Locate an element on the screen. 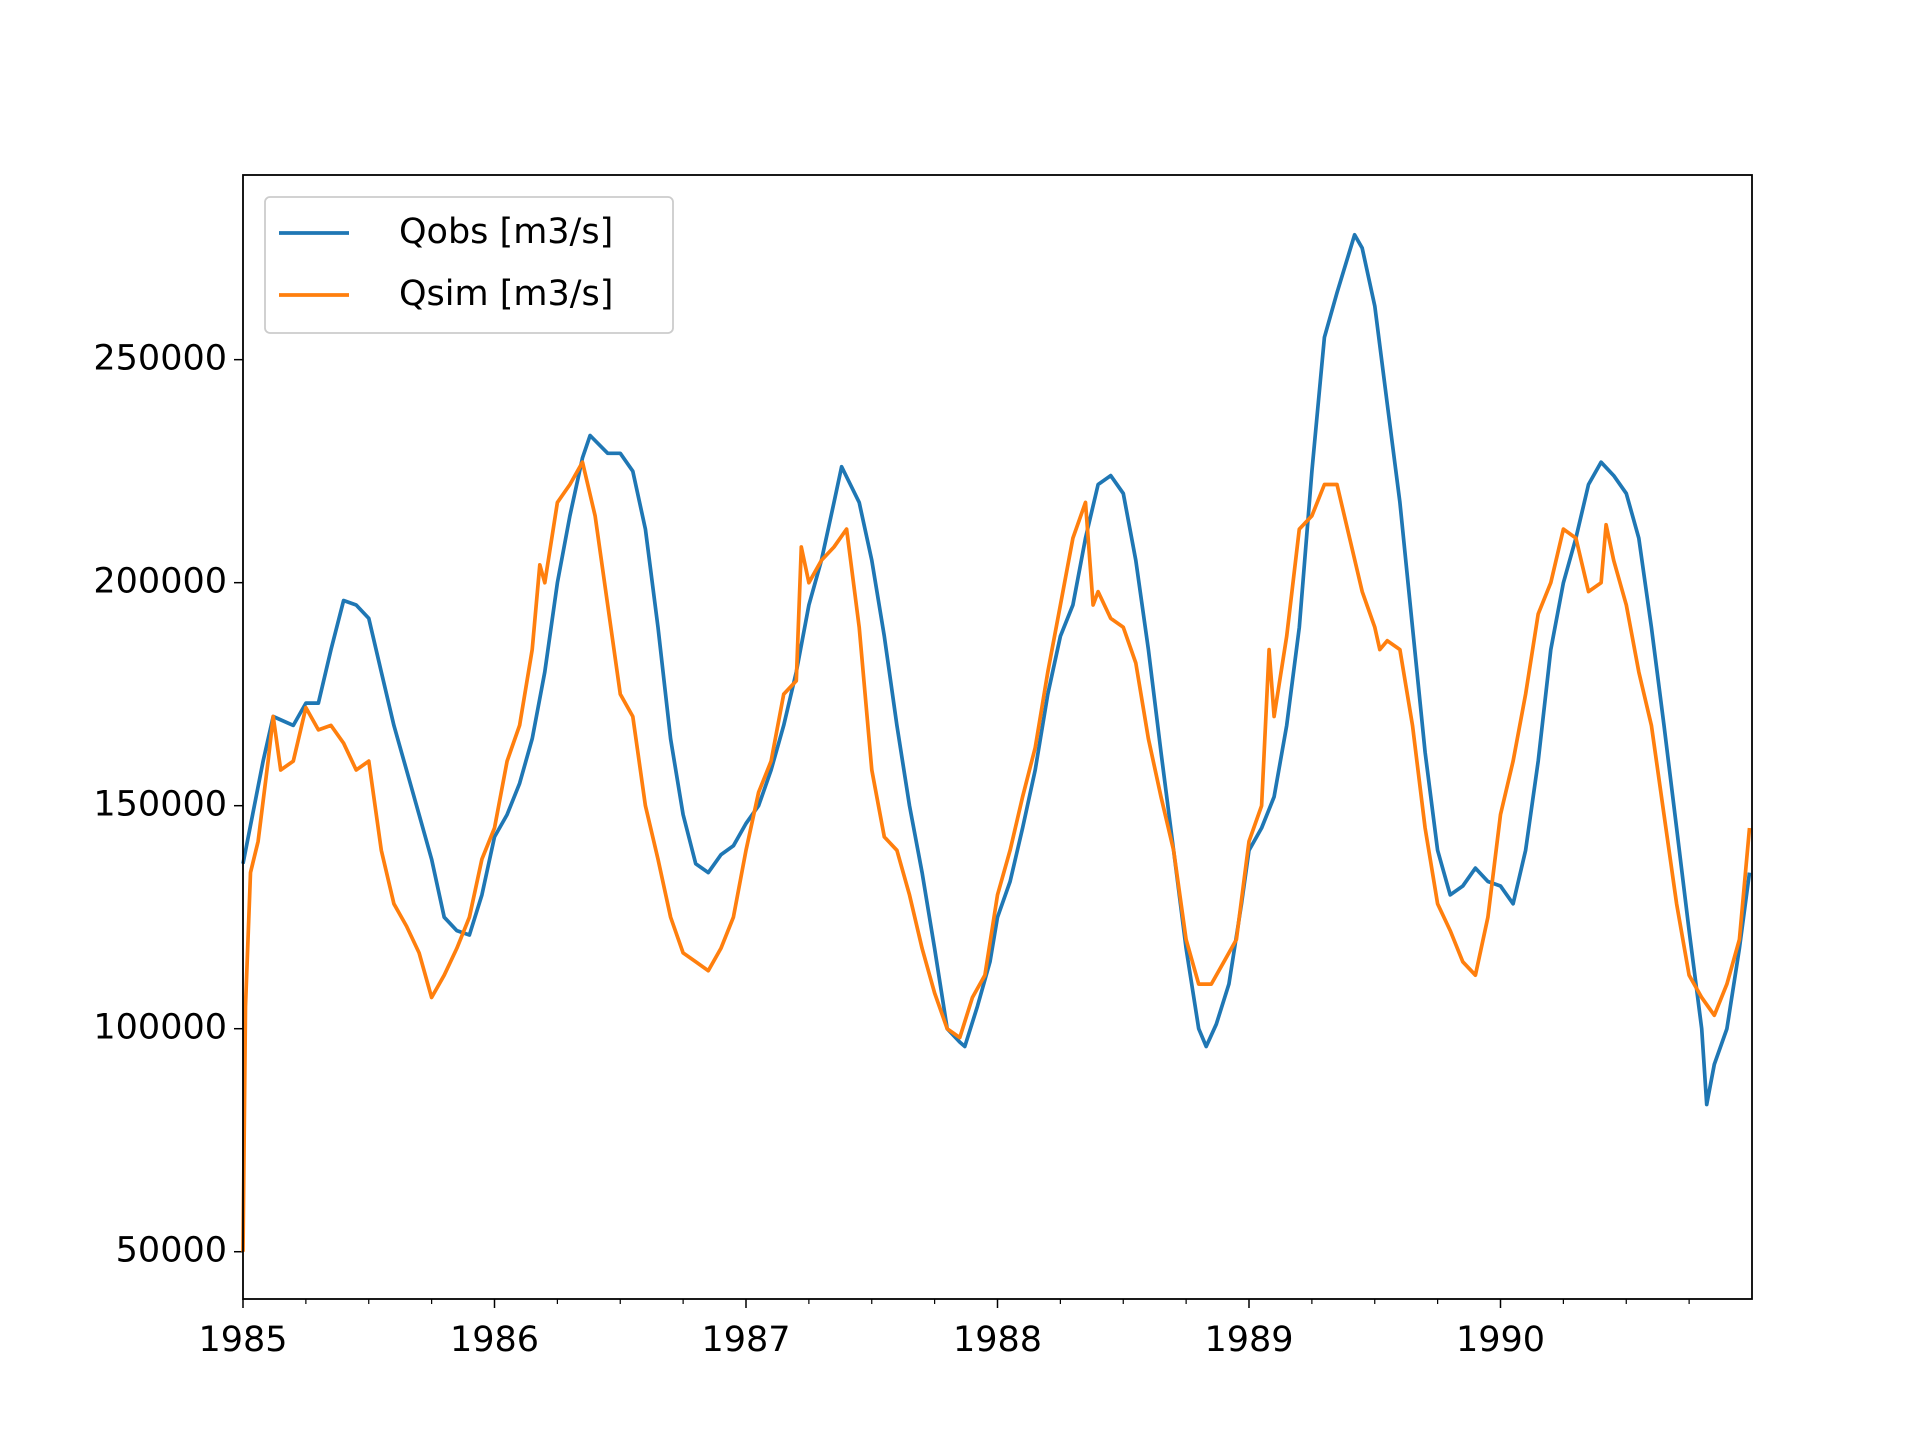 Image resolution: width=1920 pixels, height=1440 pixels. y-tick-label: 150000 is located at coordinates (160, 805).